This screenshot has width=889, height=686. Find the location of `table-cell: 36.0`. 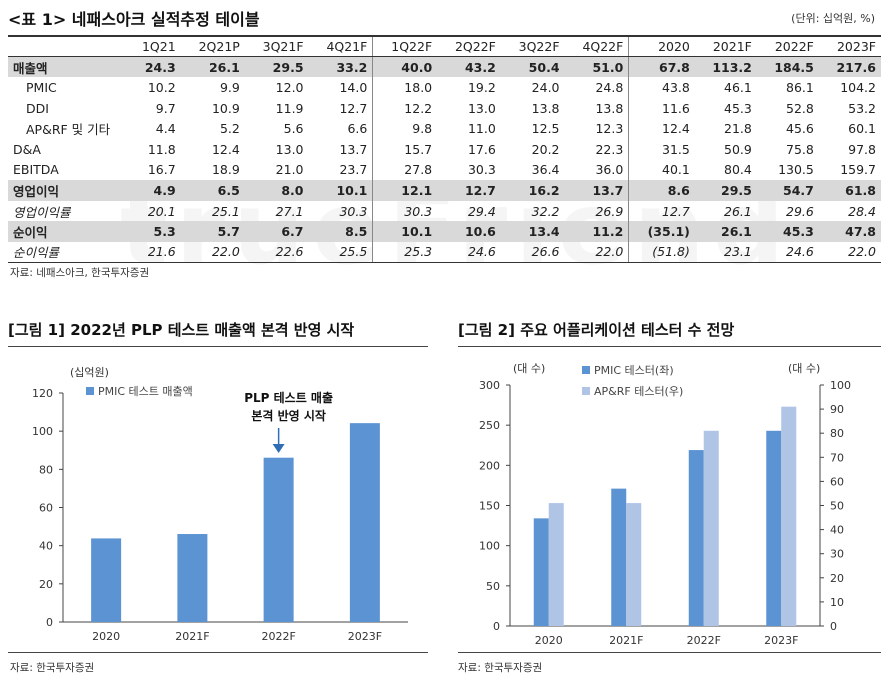

table-cell: 36.0 is located at coordinates (597, 170).